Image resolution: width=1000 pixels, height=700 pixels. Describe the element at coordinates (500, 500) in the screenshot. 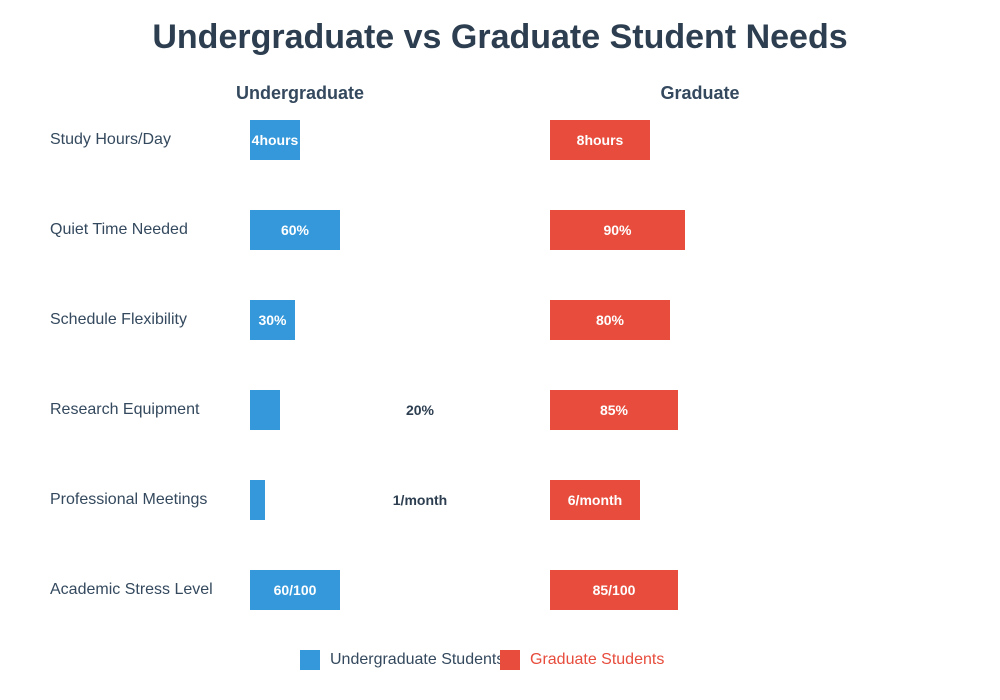

I see `chart-row: Professional Meetings 1/month 6/month` at that location.